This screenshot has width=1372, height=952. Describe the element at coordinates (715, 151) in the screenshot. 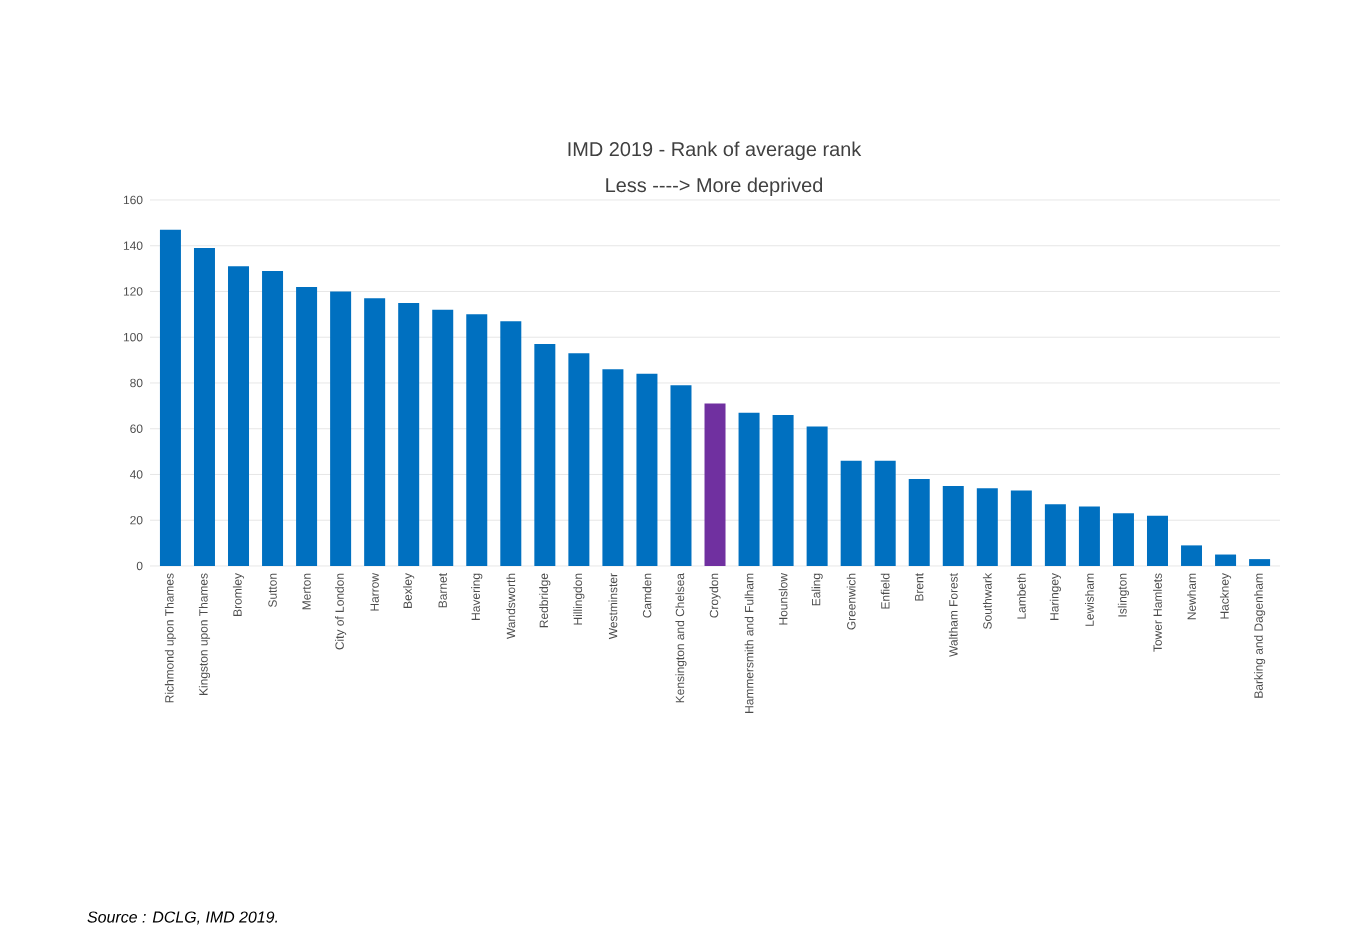

I see `chart-title: IMD 2019 - Rank of average rank` at that location.